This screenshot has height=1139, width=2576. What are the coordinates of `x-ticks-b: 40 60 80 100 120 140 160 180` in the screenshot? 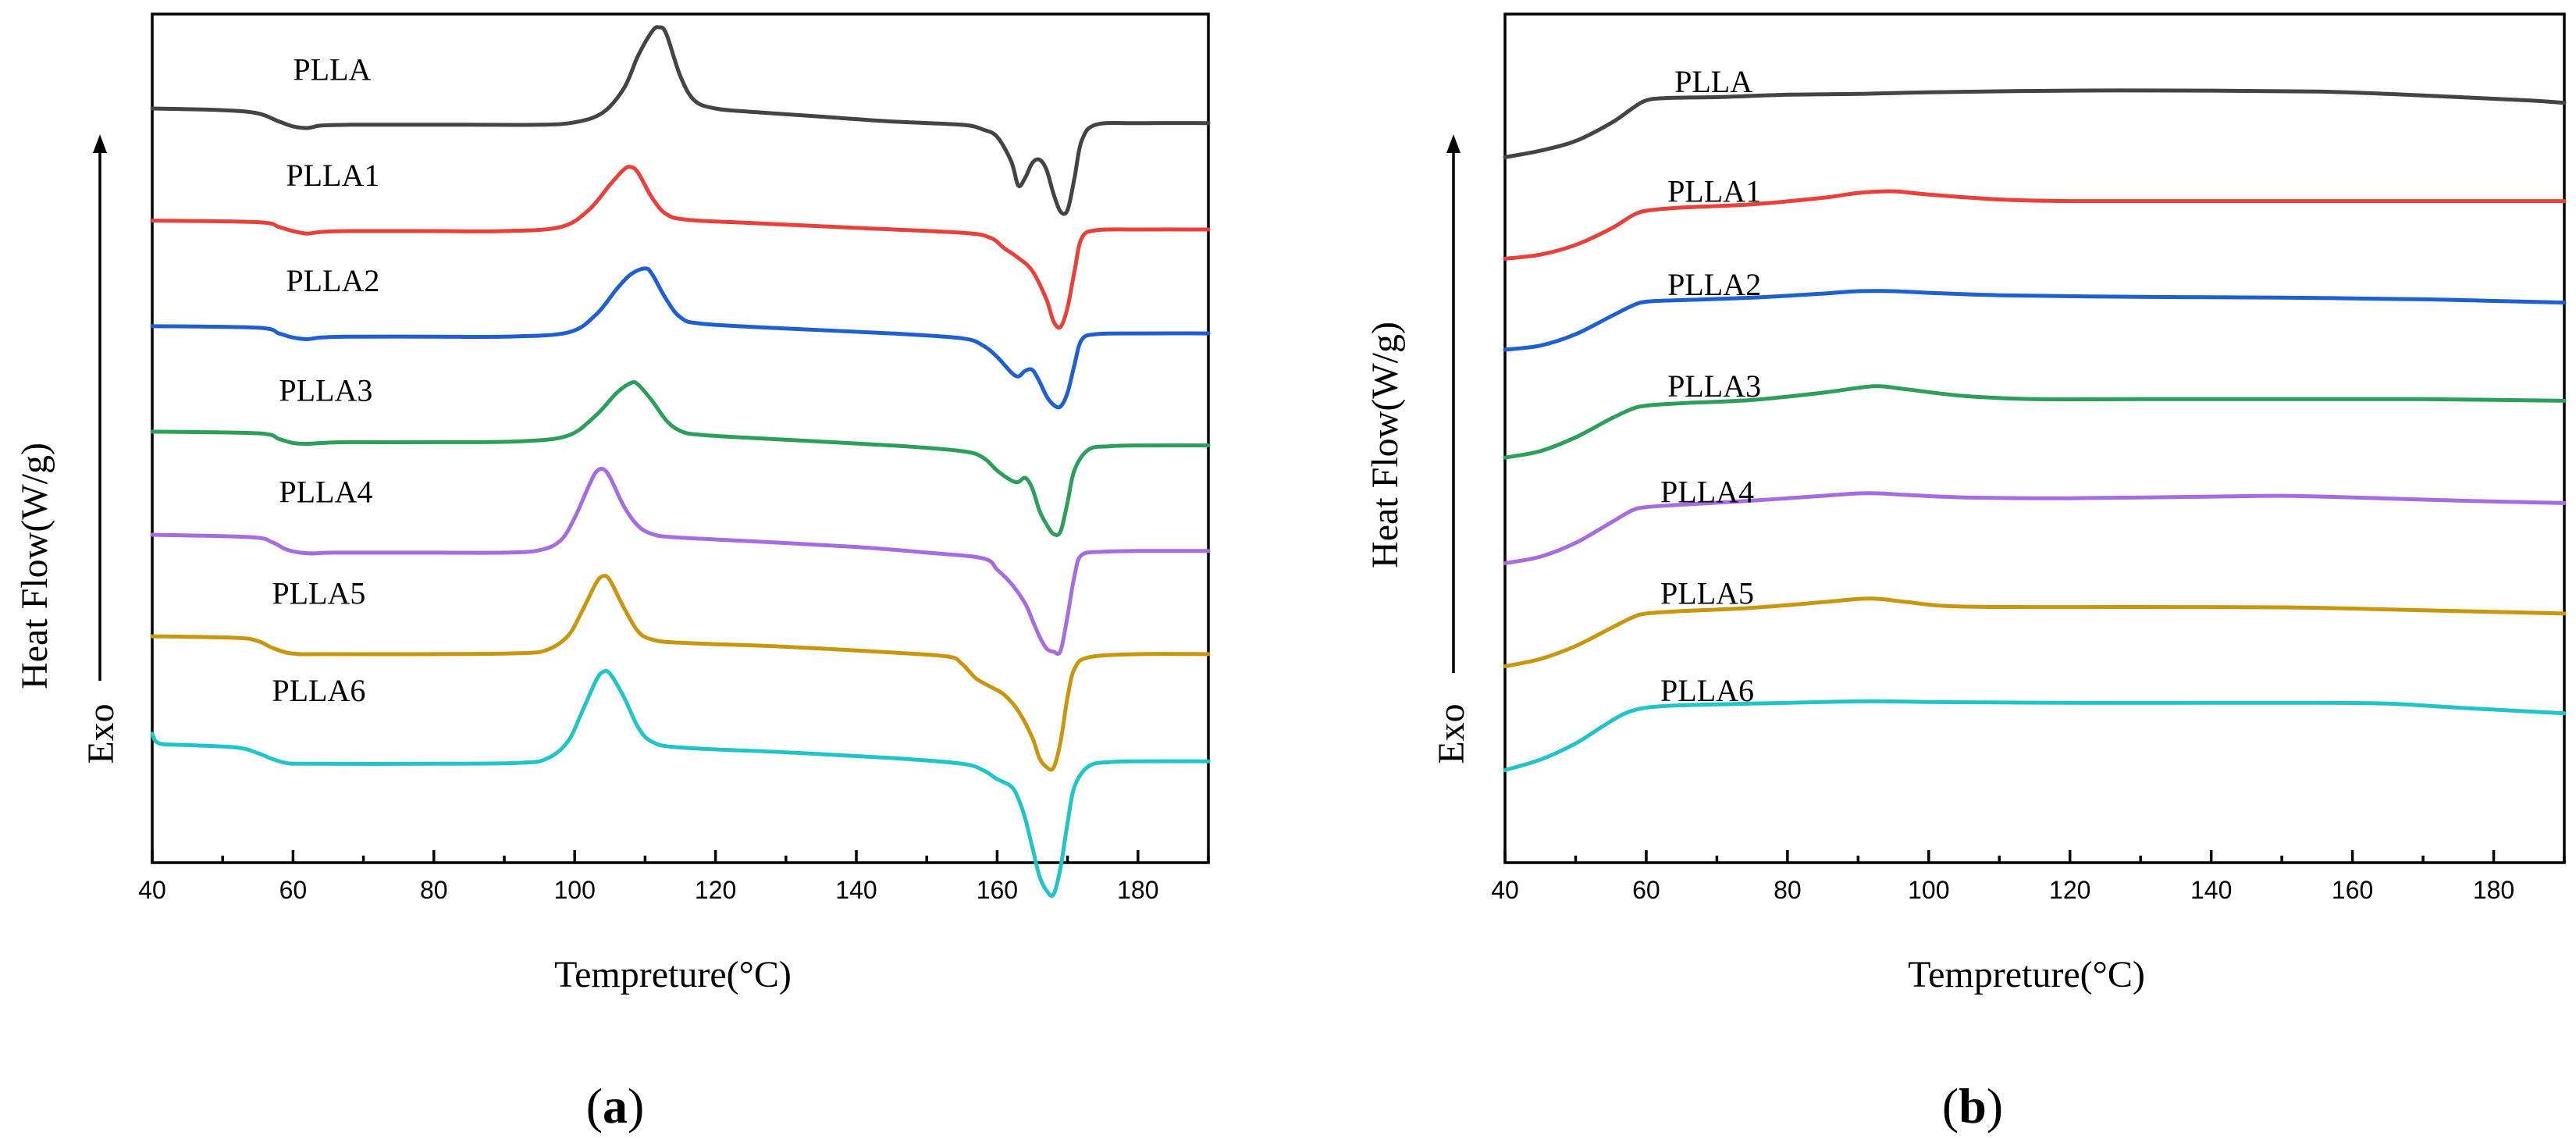 It's located at (2028, 877).